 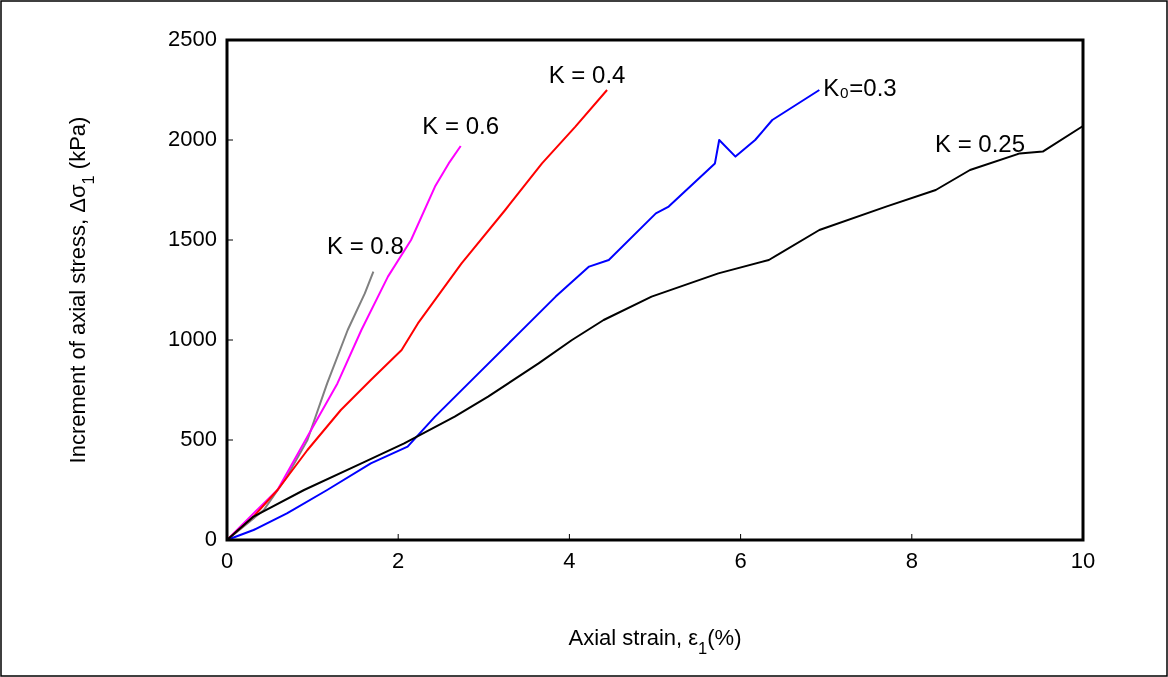 What do you see at coordinates (655, 641) in the screenshot?
I see `x-axis-title: Axial strain, ε$_{1}$(%)` at bounding box center [655, 641].